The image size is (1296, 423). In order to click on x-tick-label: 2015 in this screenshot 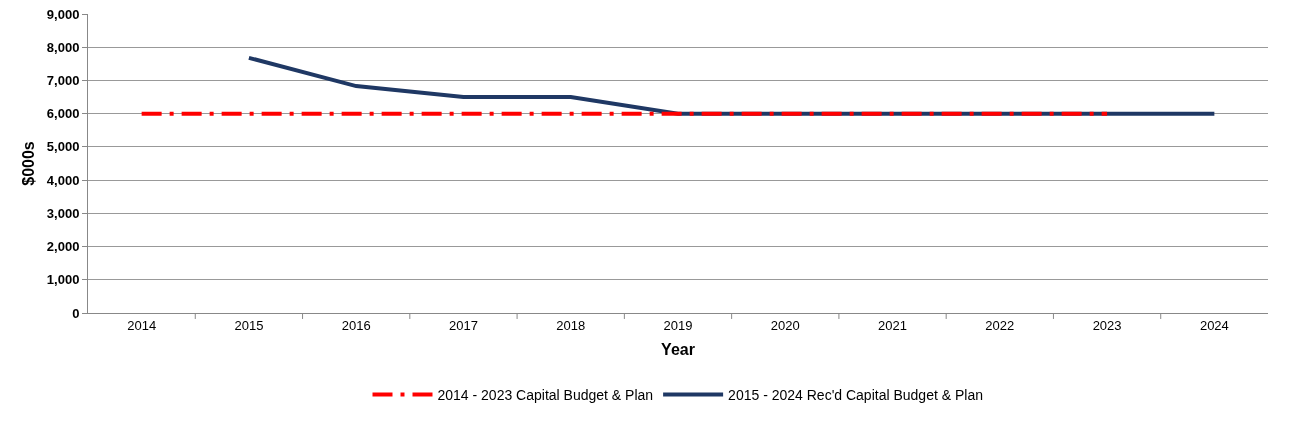, I will do `click(249, 325)`.